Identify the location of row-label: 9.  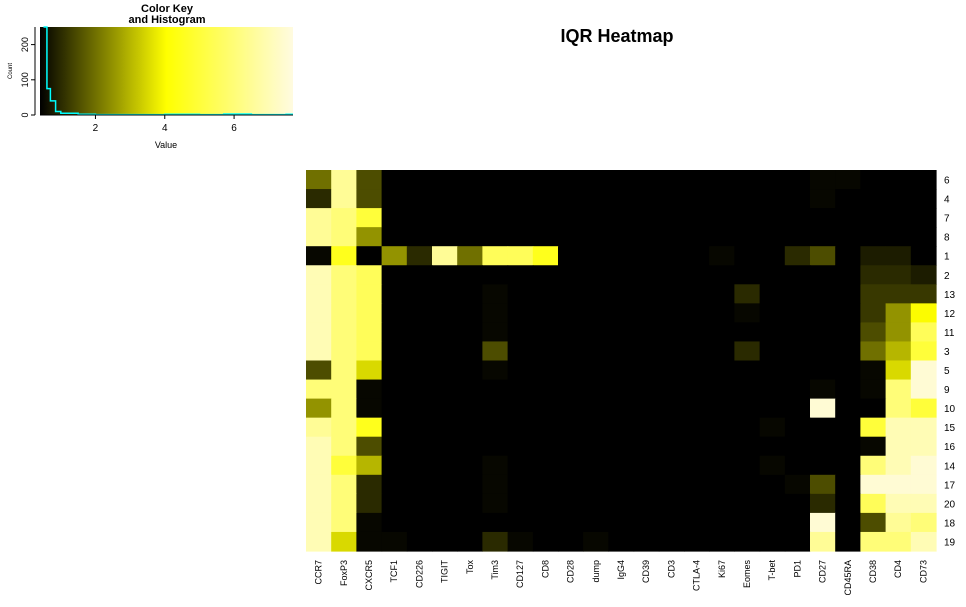
(947, 390).